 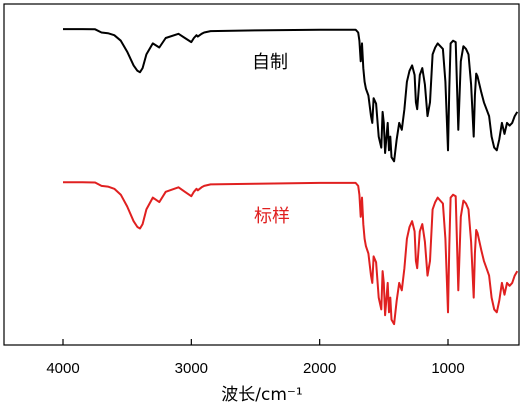 What do you see at coordinates (261, 395) in the screenshot?
I see `x-axis-title: 波长/cm⁻¹` at bounding box center [261, 395].